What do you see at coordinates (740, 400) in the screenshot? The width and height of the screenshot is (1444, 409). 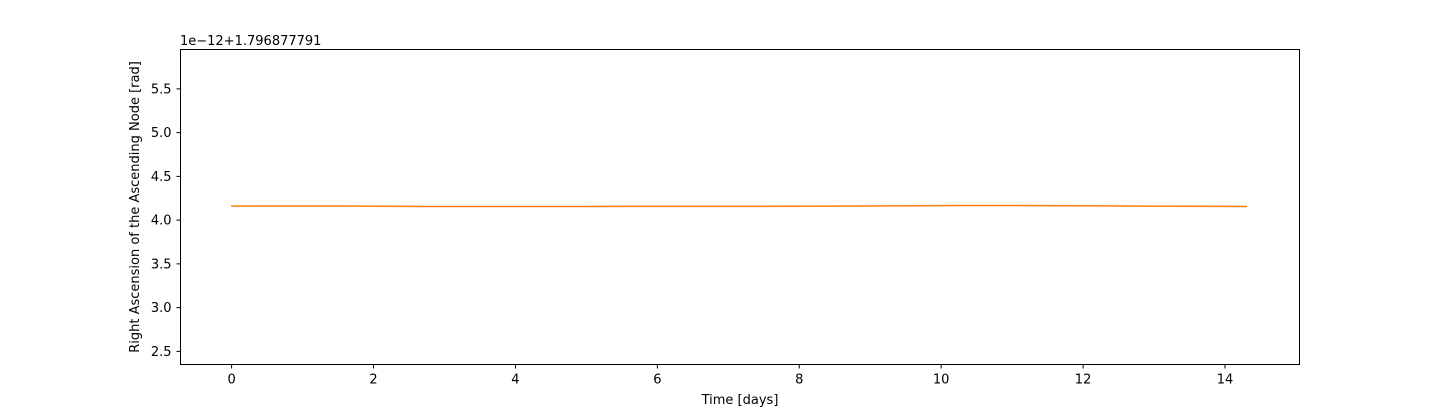 I see `x-axis-label: Time [days]` at bounding box center [740, 400].